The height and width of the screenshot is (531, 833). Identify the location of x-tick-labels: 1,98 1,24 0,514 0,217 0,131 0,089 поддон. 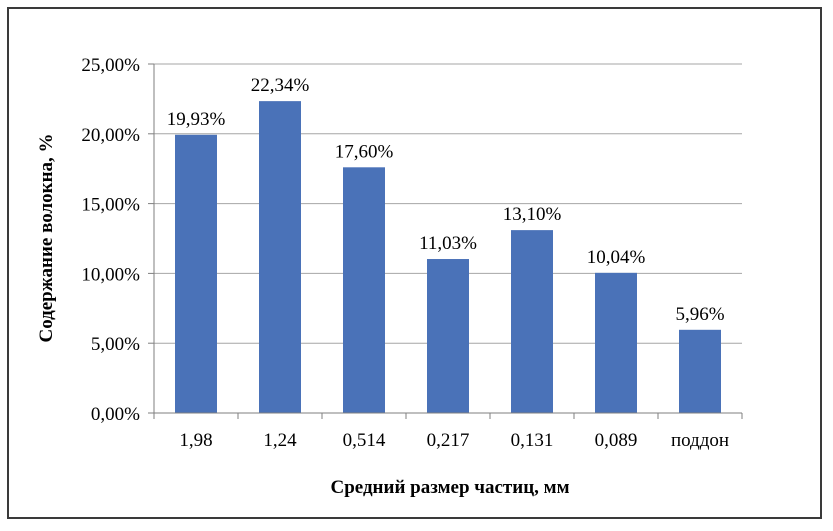
(454, 440).